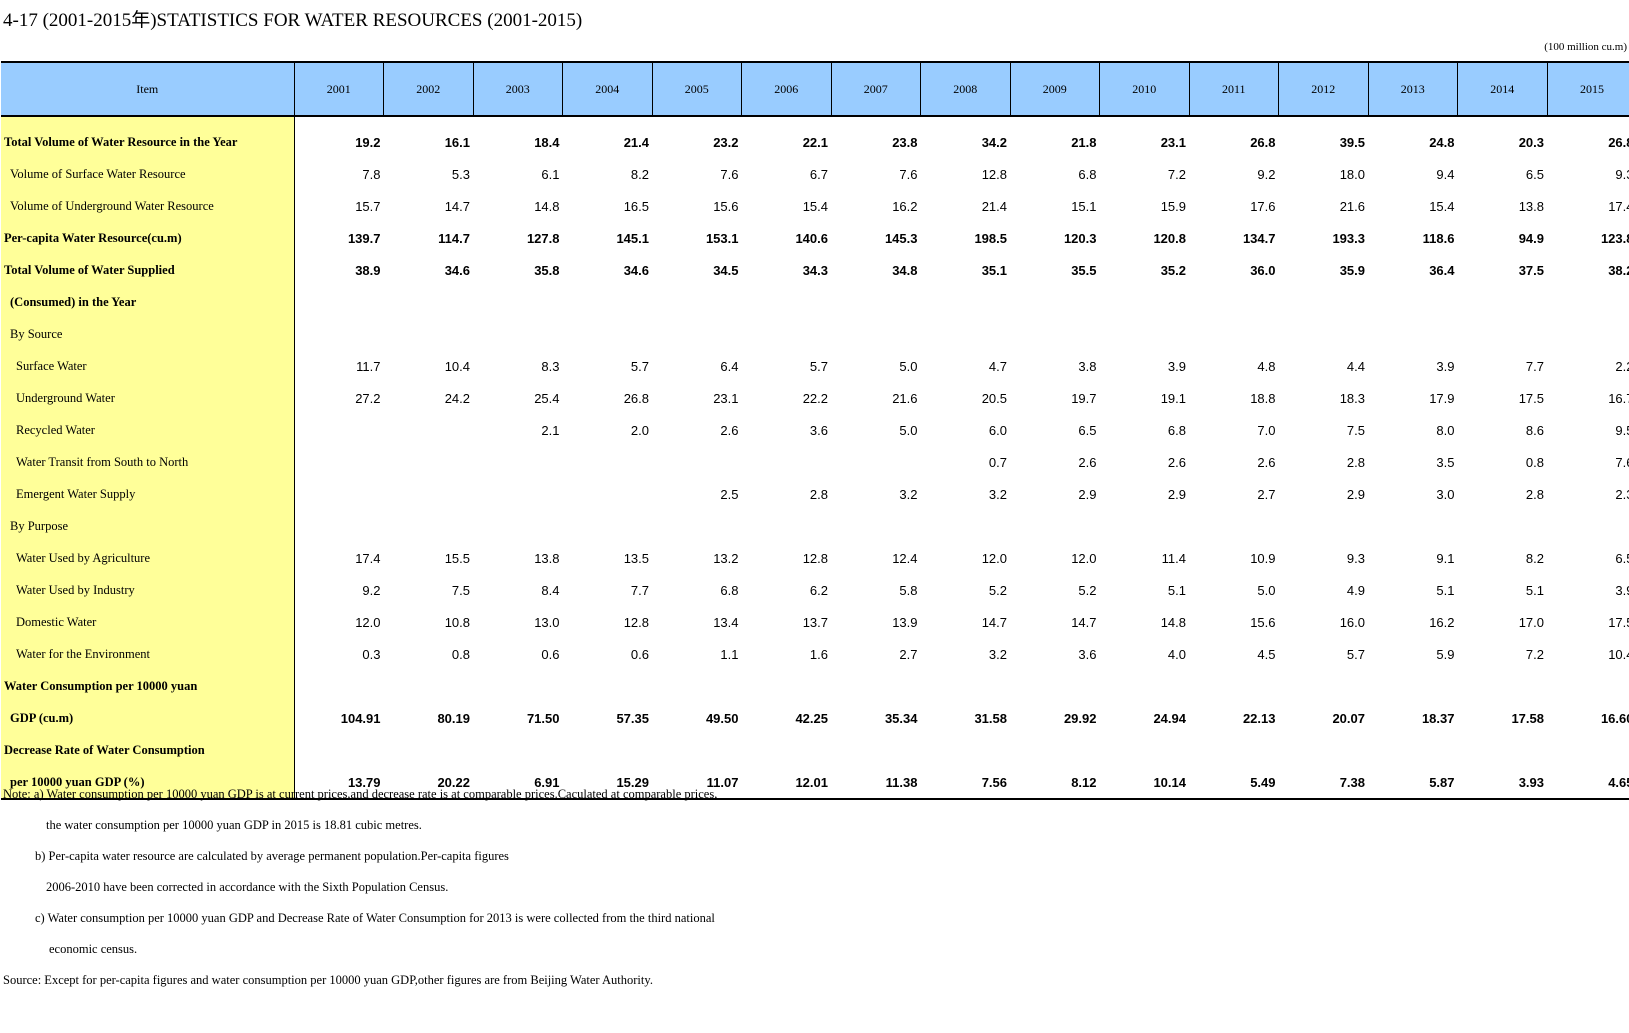  What do you see at coordinates (1266, 174) in the screenshot?
I see `table-cell: 9.2` at bounding box center [1266, 174].